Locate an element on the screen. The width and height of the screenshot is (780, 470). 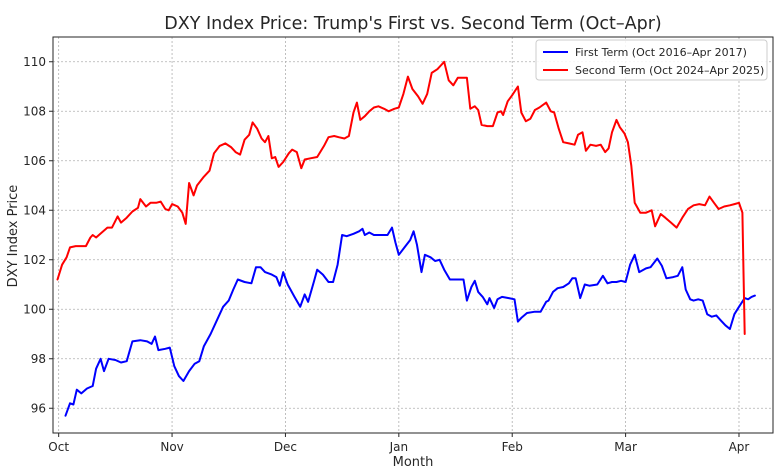
x-tick-label: Mar is located at coordinates (625, 447).